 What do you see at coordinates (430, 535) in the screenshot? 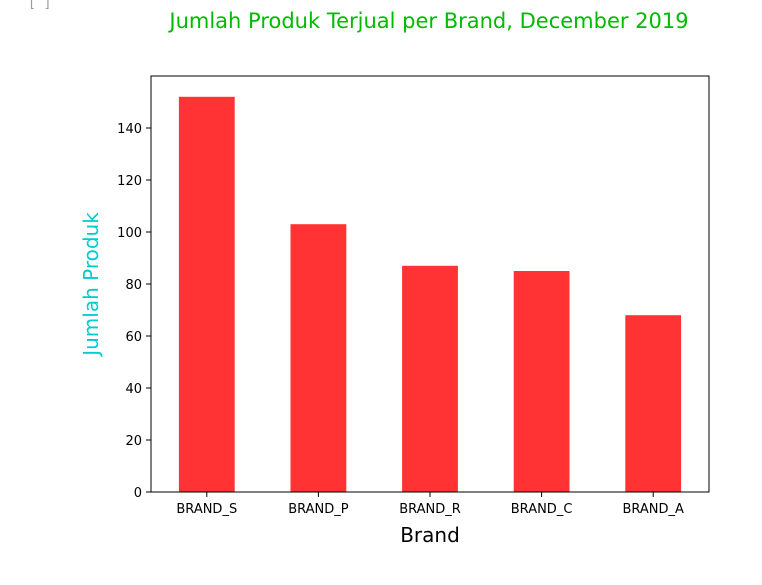
I see `x-axis-label: Brand` at bounding box center [430, 535].